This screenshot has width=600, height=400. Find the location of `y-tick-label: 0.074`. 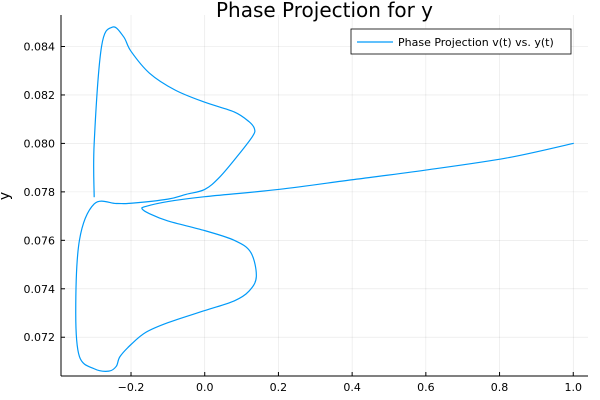

y-tick-label: 0.074 is located at coordinates (40, 289).